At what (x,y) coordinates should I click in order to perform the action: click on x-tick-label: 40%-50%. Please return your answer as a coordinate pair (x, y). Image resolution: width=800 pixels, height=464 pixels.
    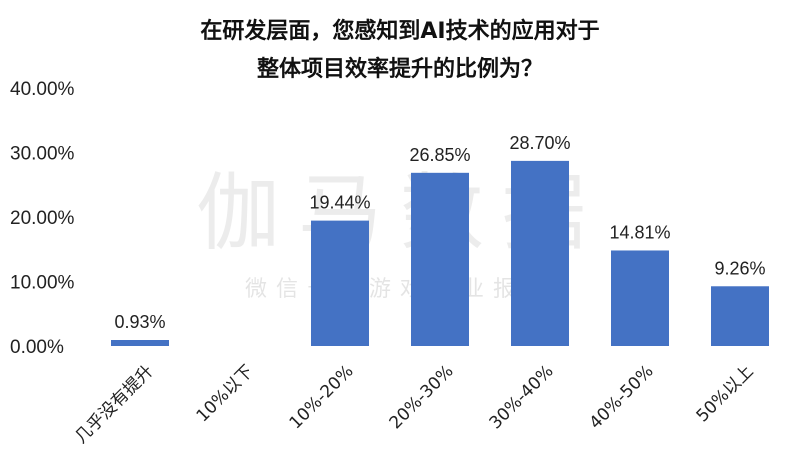
    Looking at the image, I should click on (622, 397).